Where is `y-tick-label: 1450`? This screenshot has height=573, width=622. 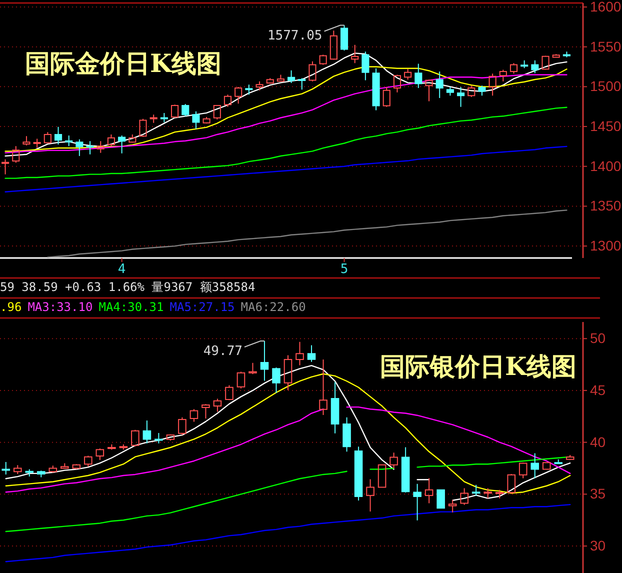
y-tick-label: 1450 is located at coordinates (606, 126).